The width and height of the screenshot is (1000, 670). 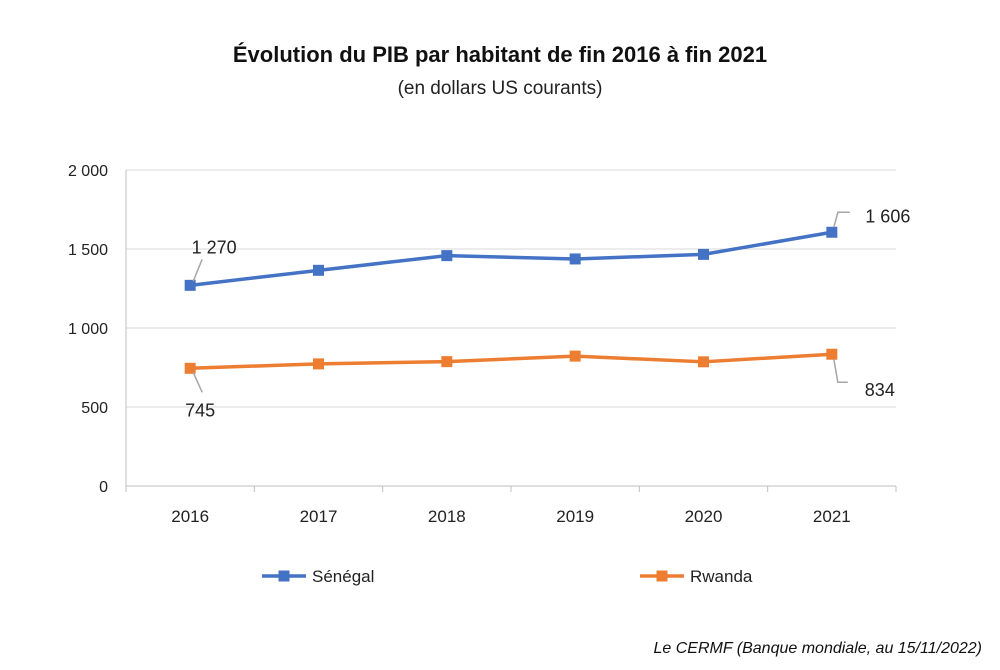 What do you see at coordinates (88, 171) in the screenshot?
I see `y-tick-label: 2 000` at bounding box center [88, 171].